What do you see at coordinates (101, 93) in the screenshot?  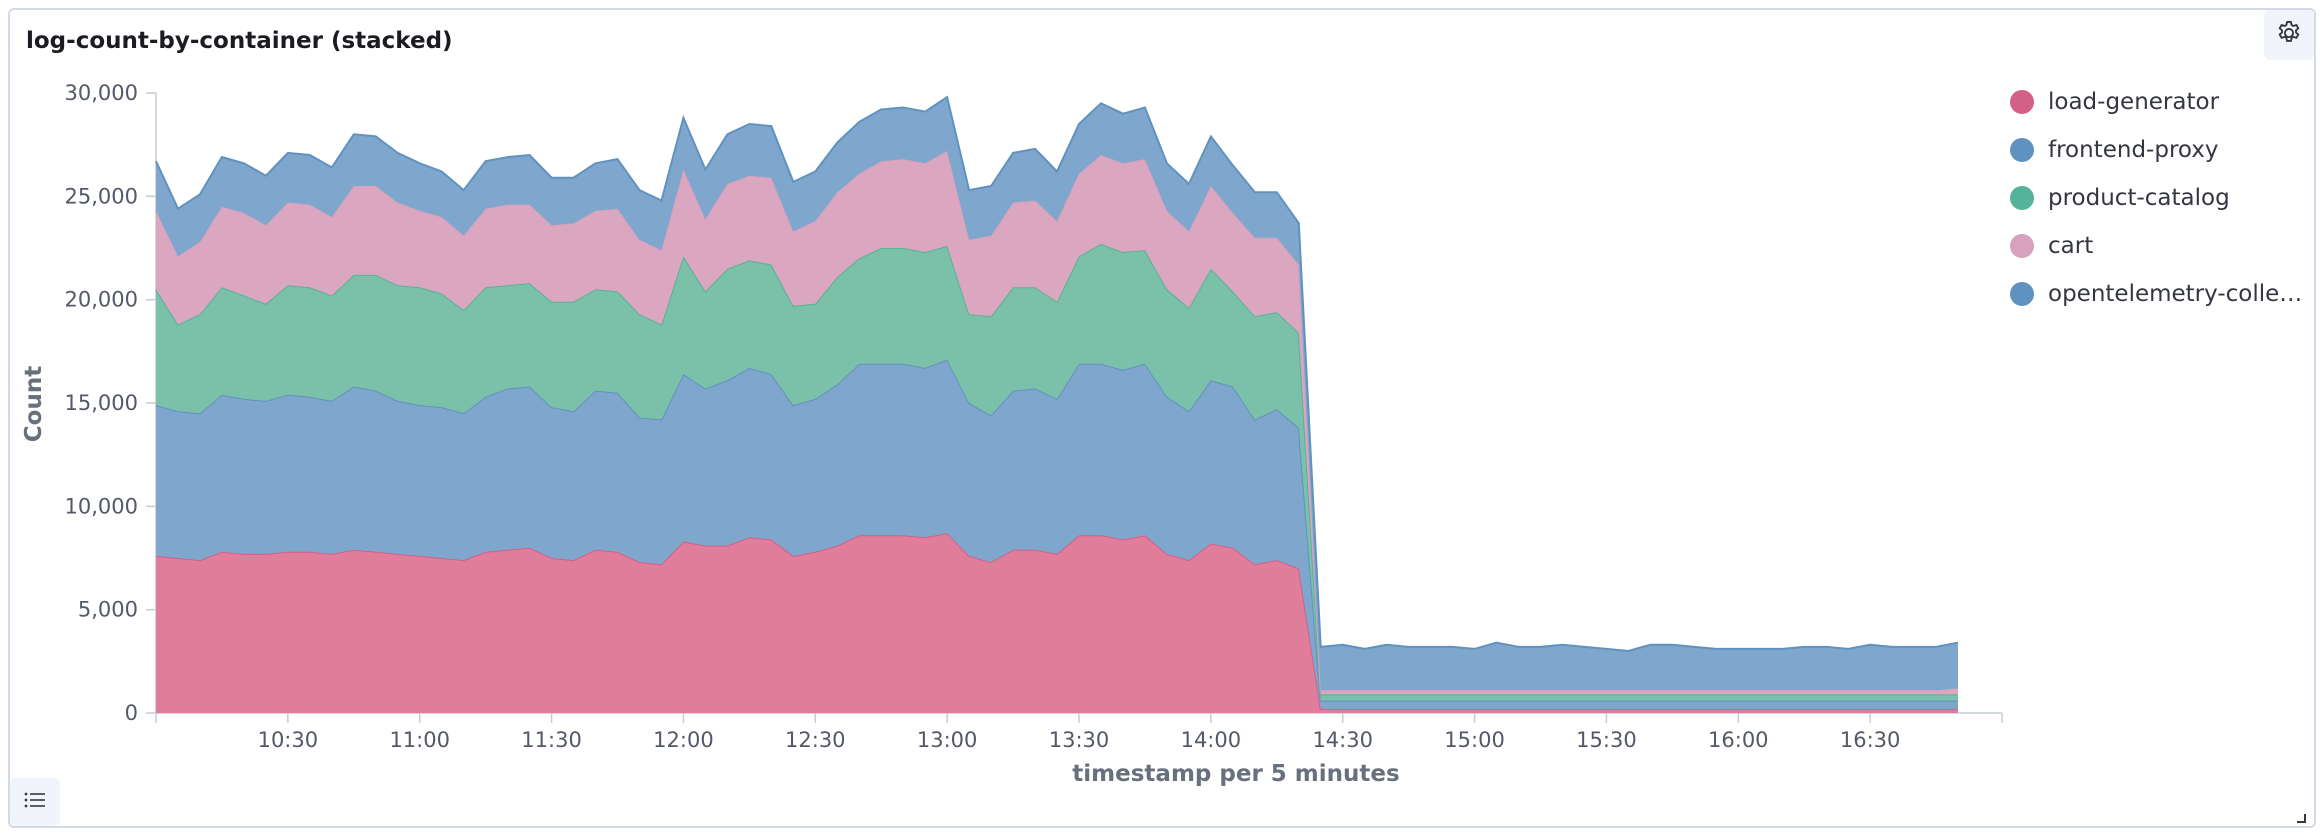 I see `y-tick-label: 30,000` at bounding box center [101, 93].